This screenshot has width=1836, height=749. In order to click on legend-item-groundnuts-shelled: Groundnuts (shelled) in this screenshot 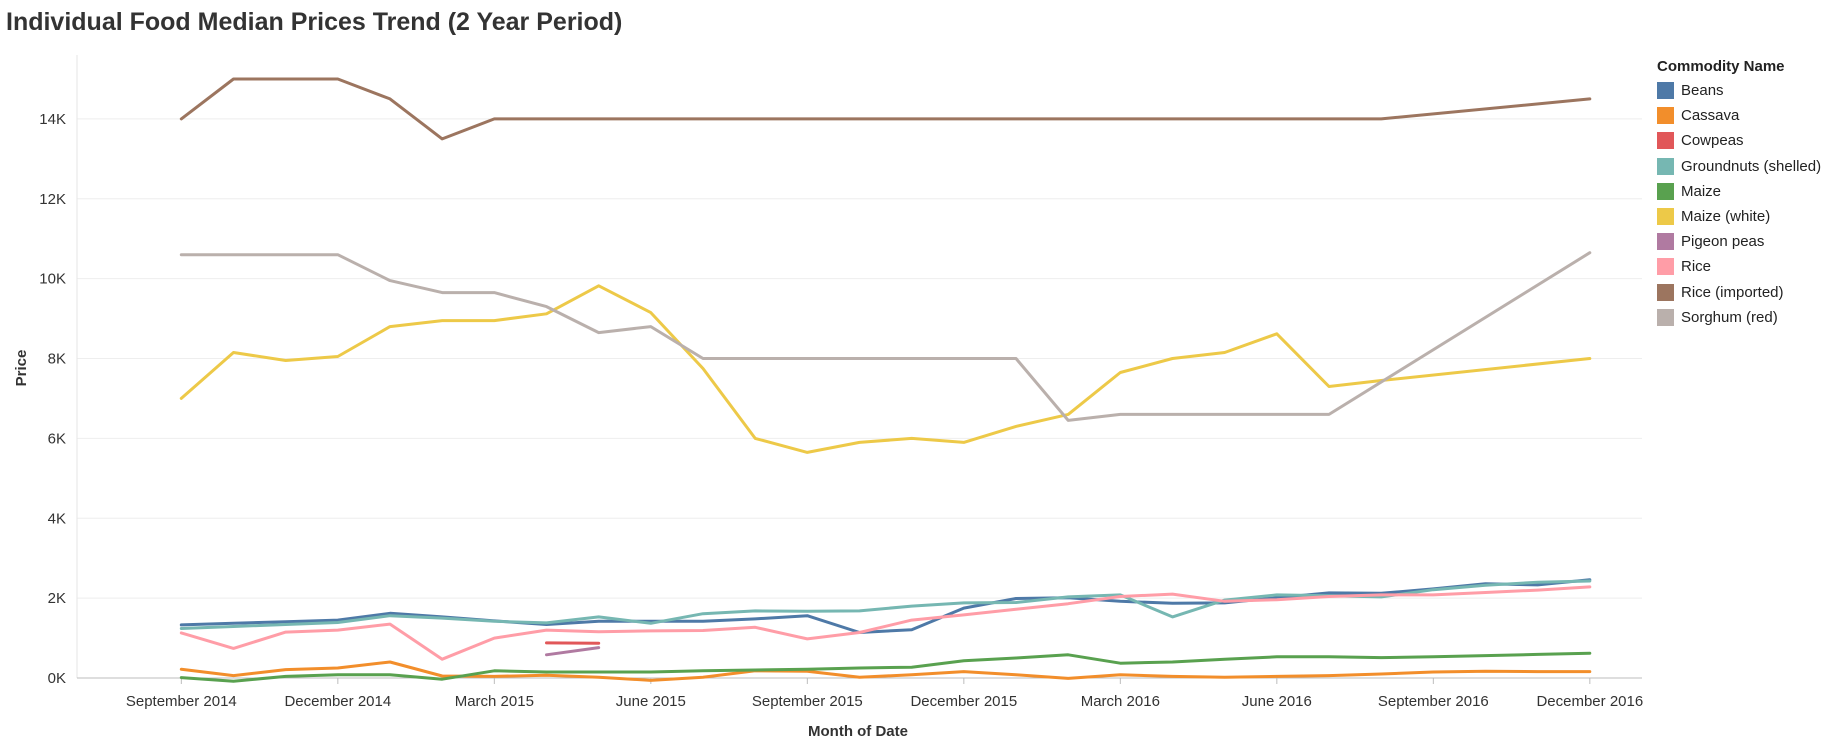, I will do `click(1739, 166)`.